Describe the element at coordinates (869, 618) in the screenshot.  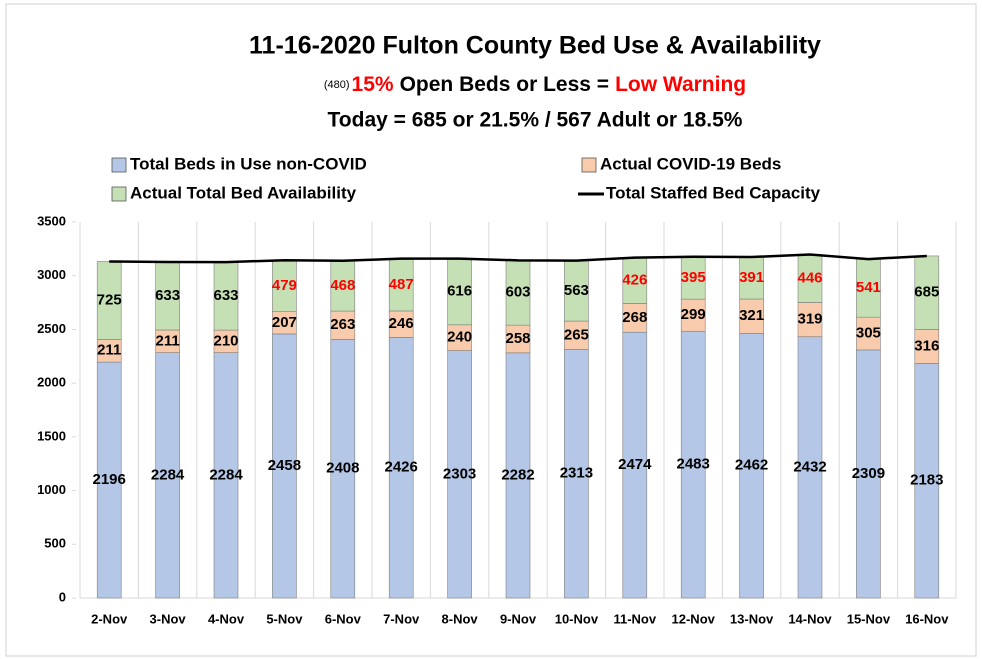
I see `x-tick-label: 15-Nov` at that location.